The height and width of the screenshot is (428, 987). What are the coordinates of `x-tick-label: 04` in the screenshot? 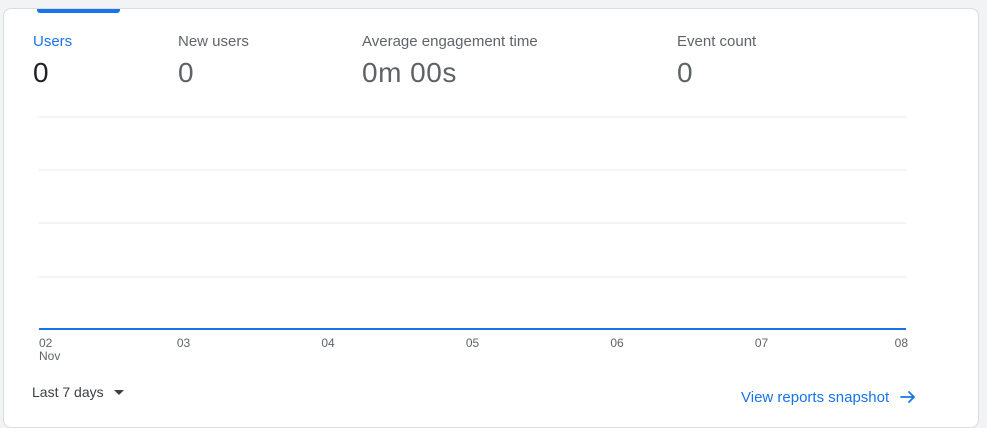 It's located at (328, 343).